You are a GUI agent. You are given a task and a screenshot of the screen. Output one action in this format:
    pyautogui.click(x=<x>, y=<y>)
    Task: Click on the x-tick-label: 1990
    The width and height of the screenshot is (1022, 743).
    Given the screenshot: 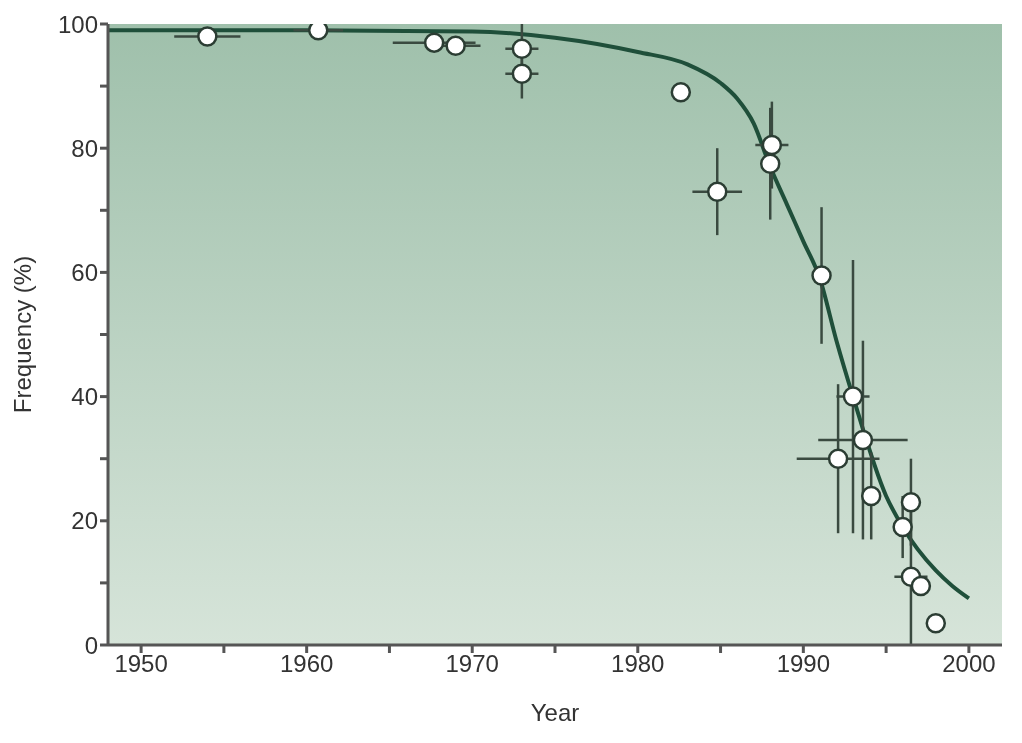 What is the action you would take?
    pyautogui.click(x=803, y=664)
    